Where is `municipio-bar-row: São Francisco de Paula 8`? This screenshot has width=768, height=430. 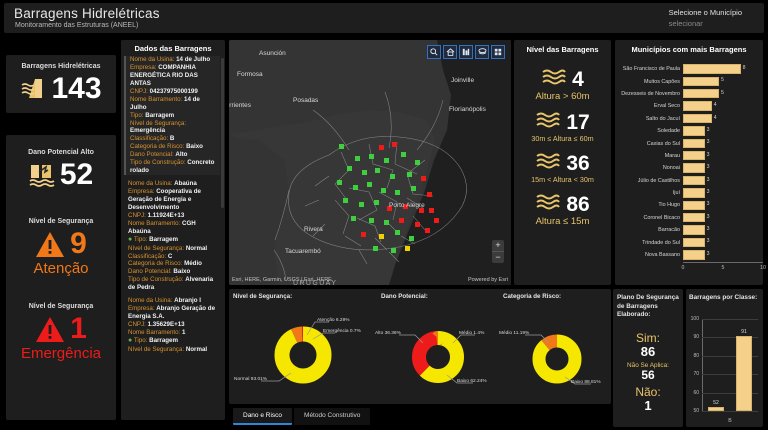 municipio-bar-row: São Francisco de Paula 8 is located at coordinates (685, 69).